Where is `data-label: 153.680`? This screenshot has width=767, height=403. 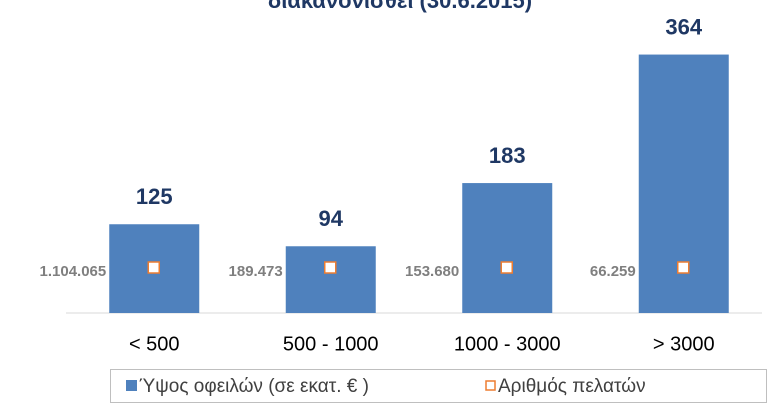 data-label: 153.680 is located at coordinates (432, 271).